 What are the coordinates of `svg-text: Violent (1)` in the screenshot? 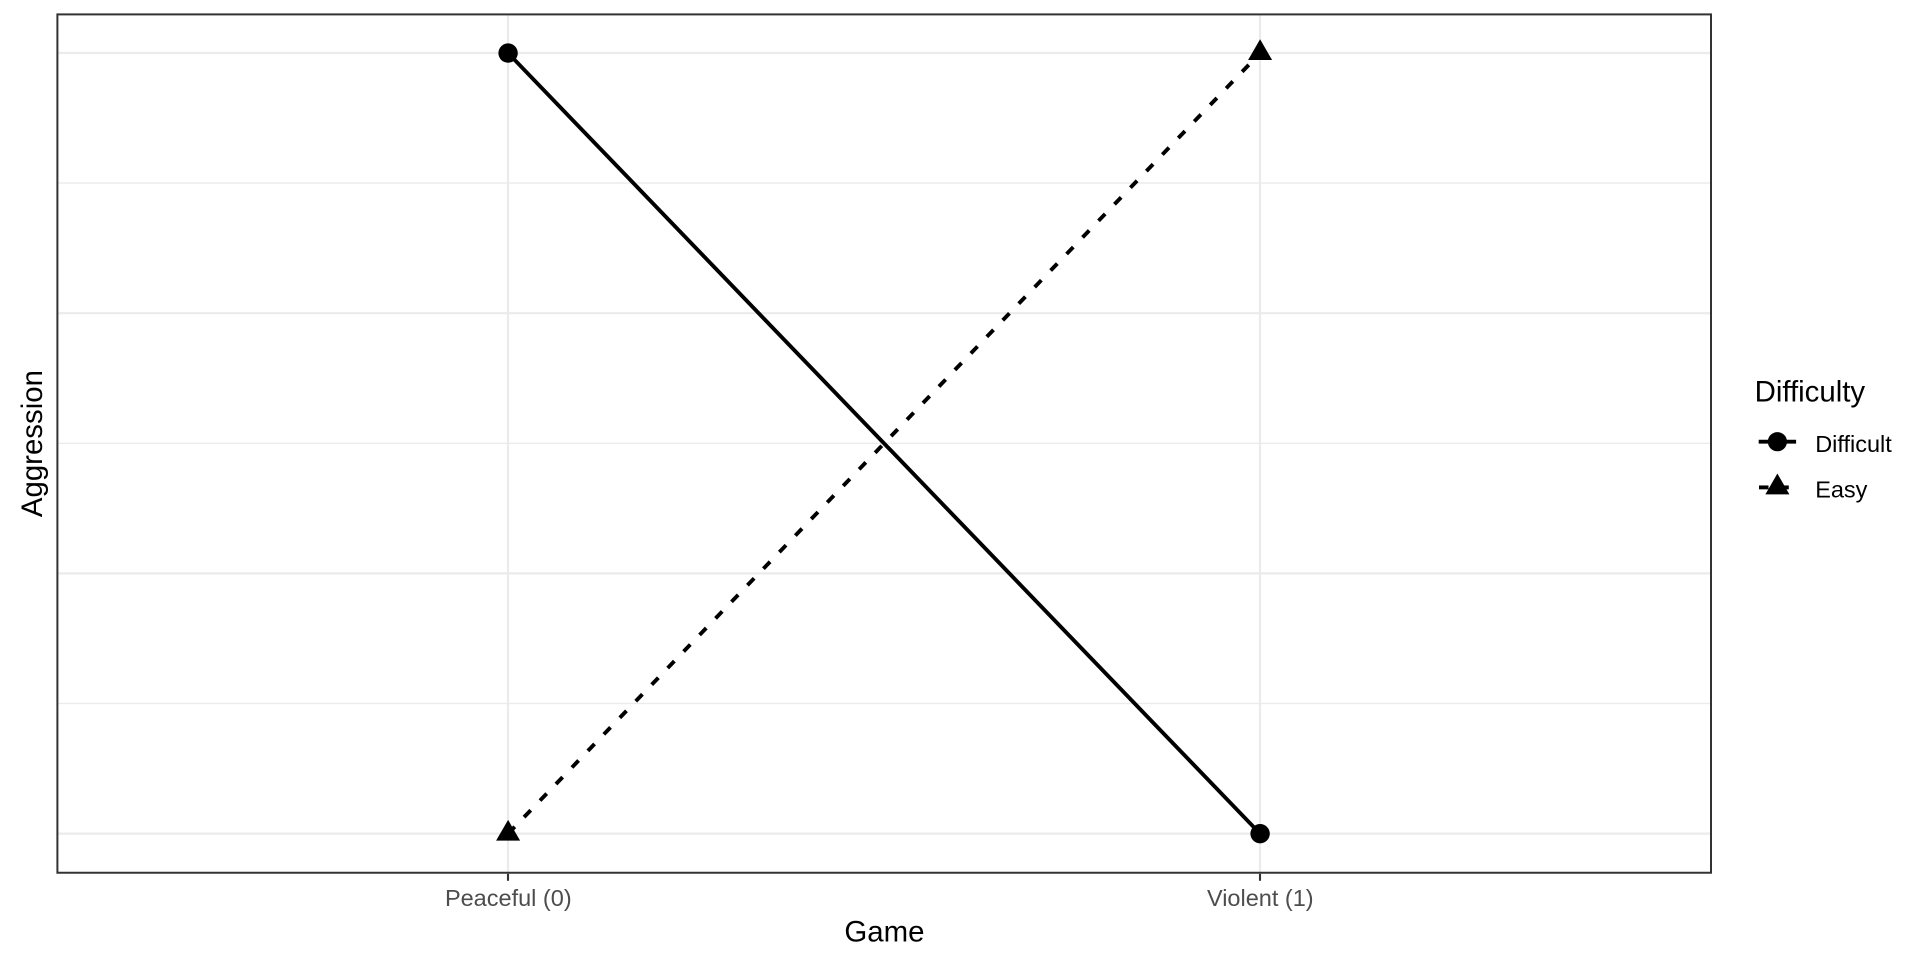 It's located at (1260, 898).